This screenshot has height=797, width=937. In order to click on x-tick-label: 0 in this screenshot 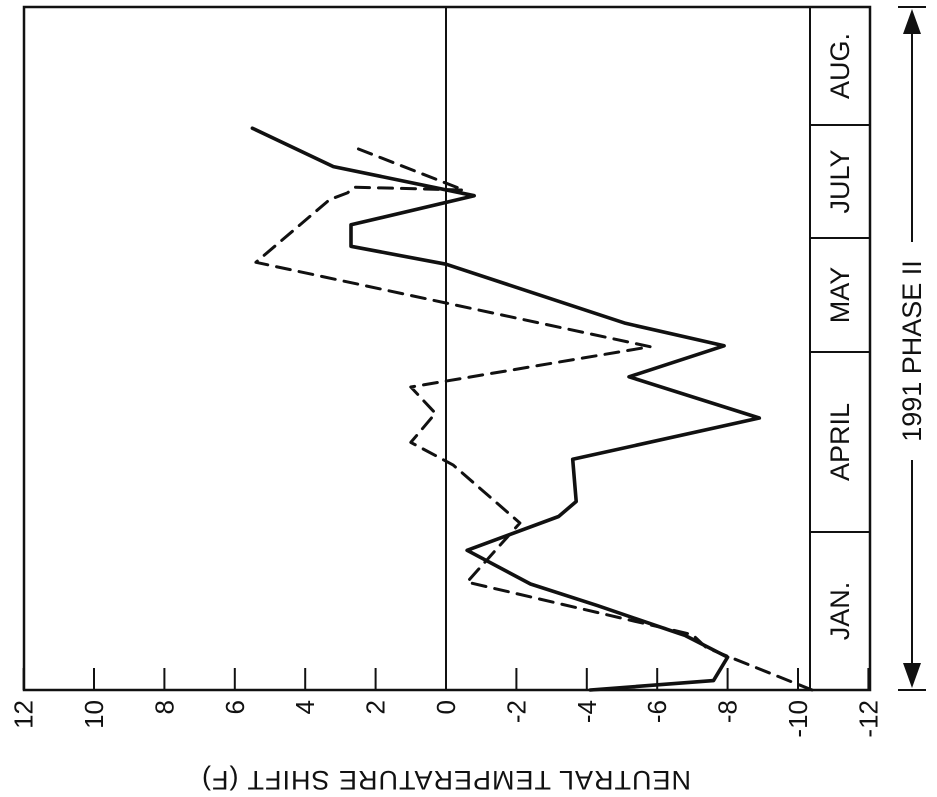, I will do `click(446, 707)`.